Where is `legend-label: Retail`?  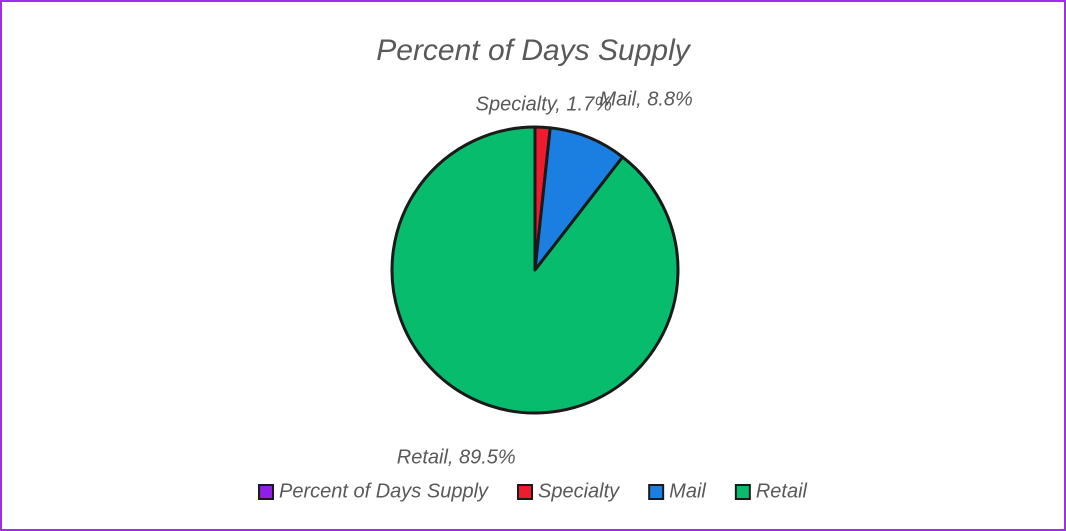
legend-label: Retail is located at coordinates (782, 491).